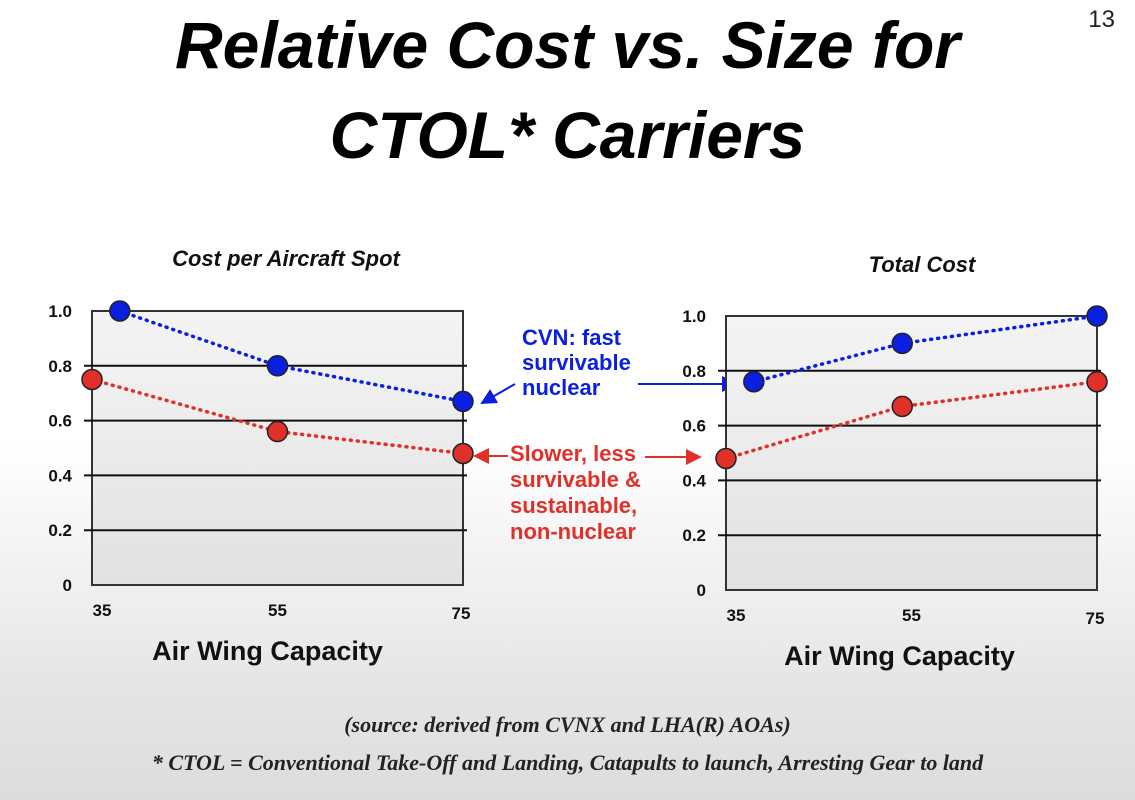  I want to click on cvn-annotation-line: CVN: fast, so click(572, 337).